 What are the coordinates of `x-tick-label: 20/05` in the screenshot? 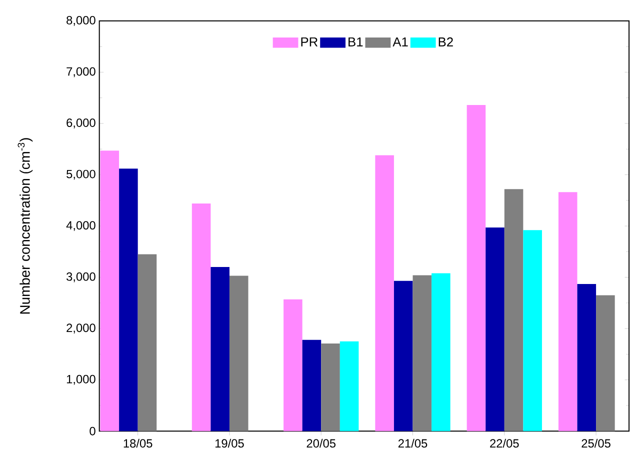 It's located at (321, 443).